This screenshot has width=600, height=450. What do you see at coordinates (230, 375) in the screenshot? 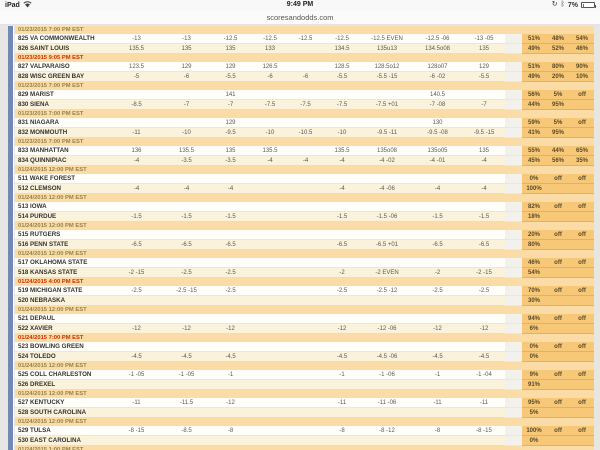
I see `line-value: -1` at bounding box center [230, 375].